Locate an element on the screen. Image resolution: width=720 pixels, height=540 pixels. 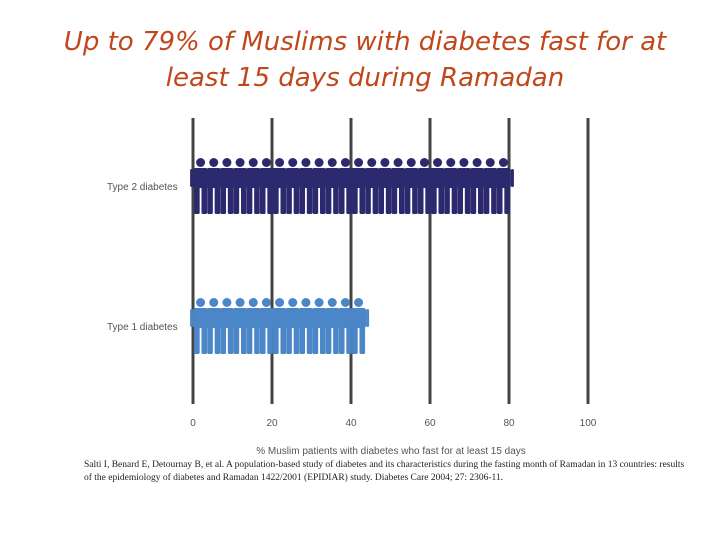
x-tick-label: 100 is located at coordinates (588, 423).